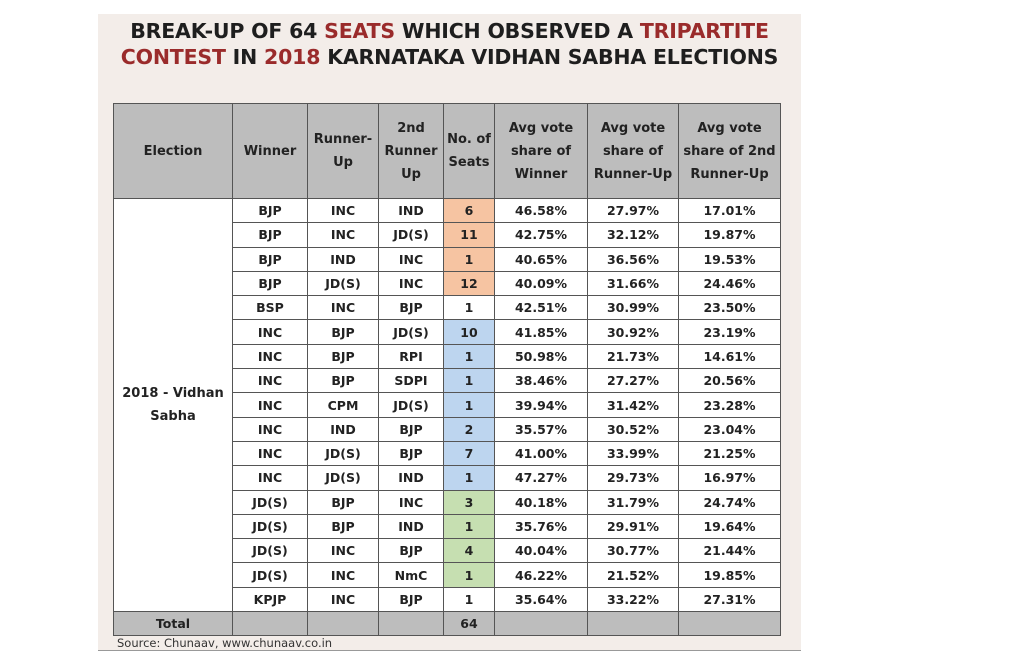 This screenshot has height=667, width=1024. What do you see at coordinates (173, 405) in the screenshot?
I see `election-cell: 2018 - Vidhan Sabha` at bounding box center [173, 405].